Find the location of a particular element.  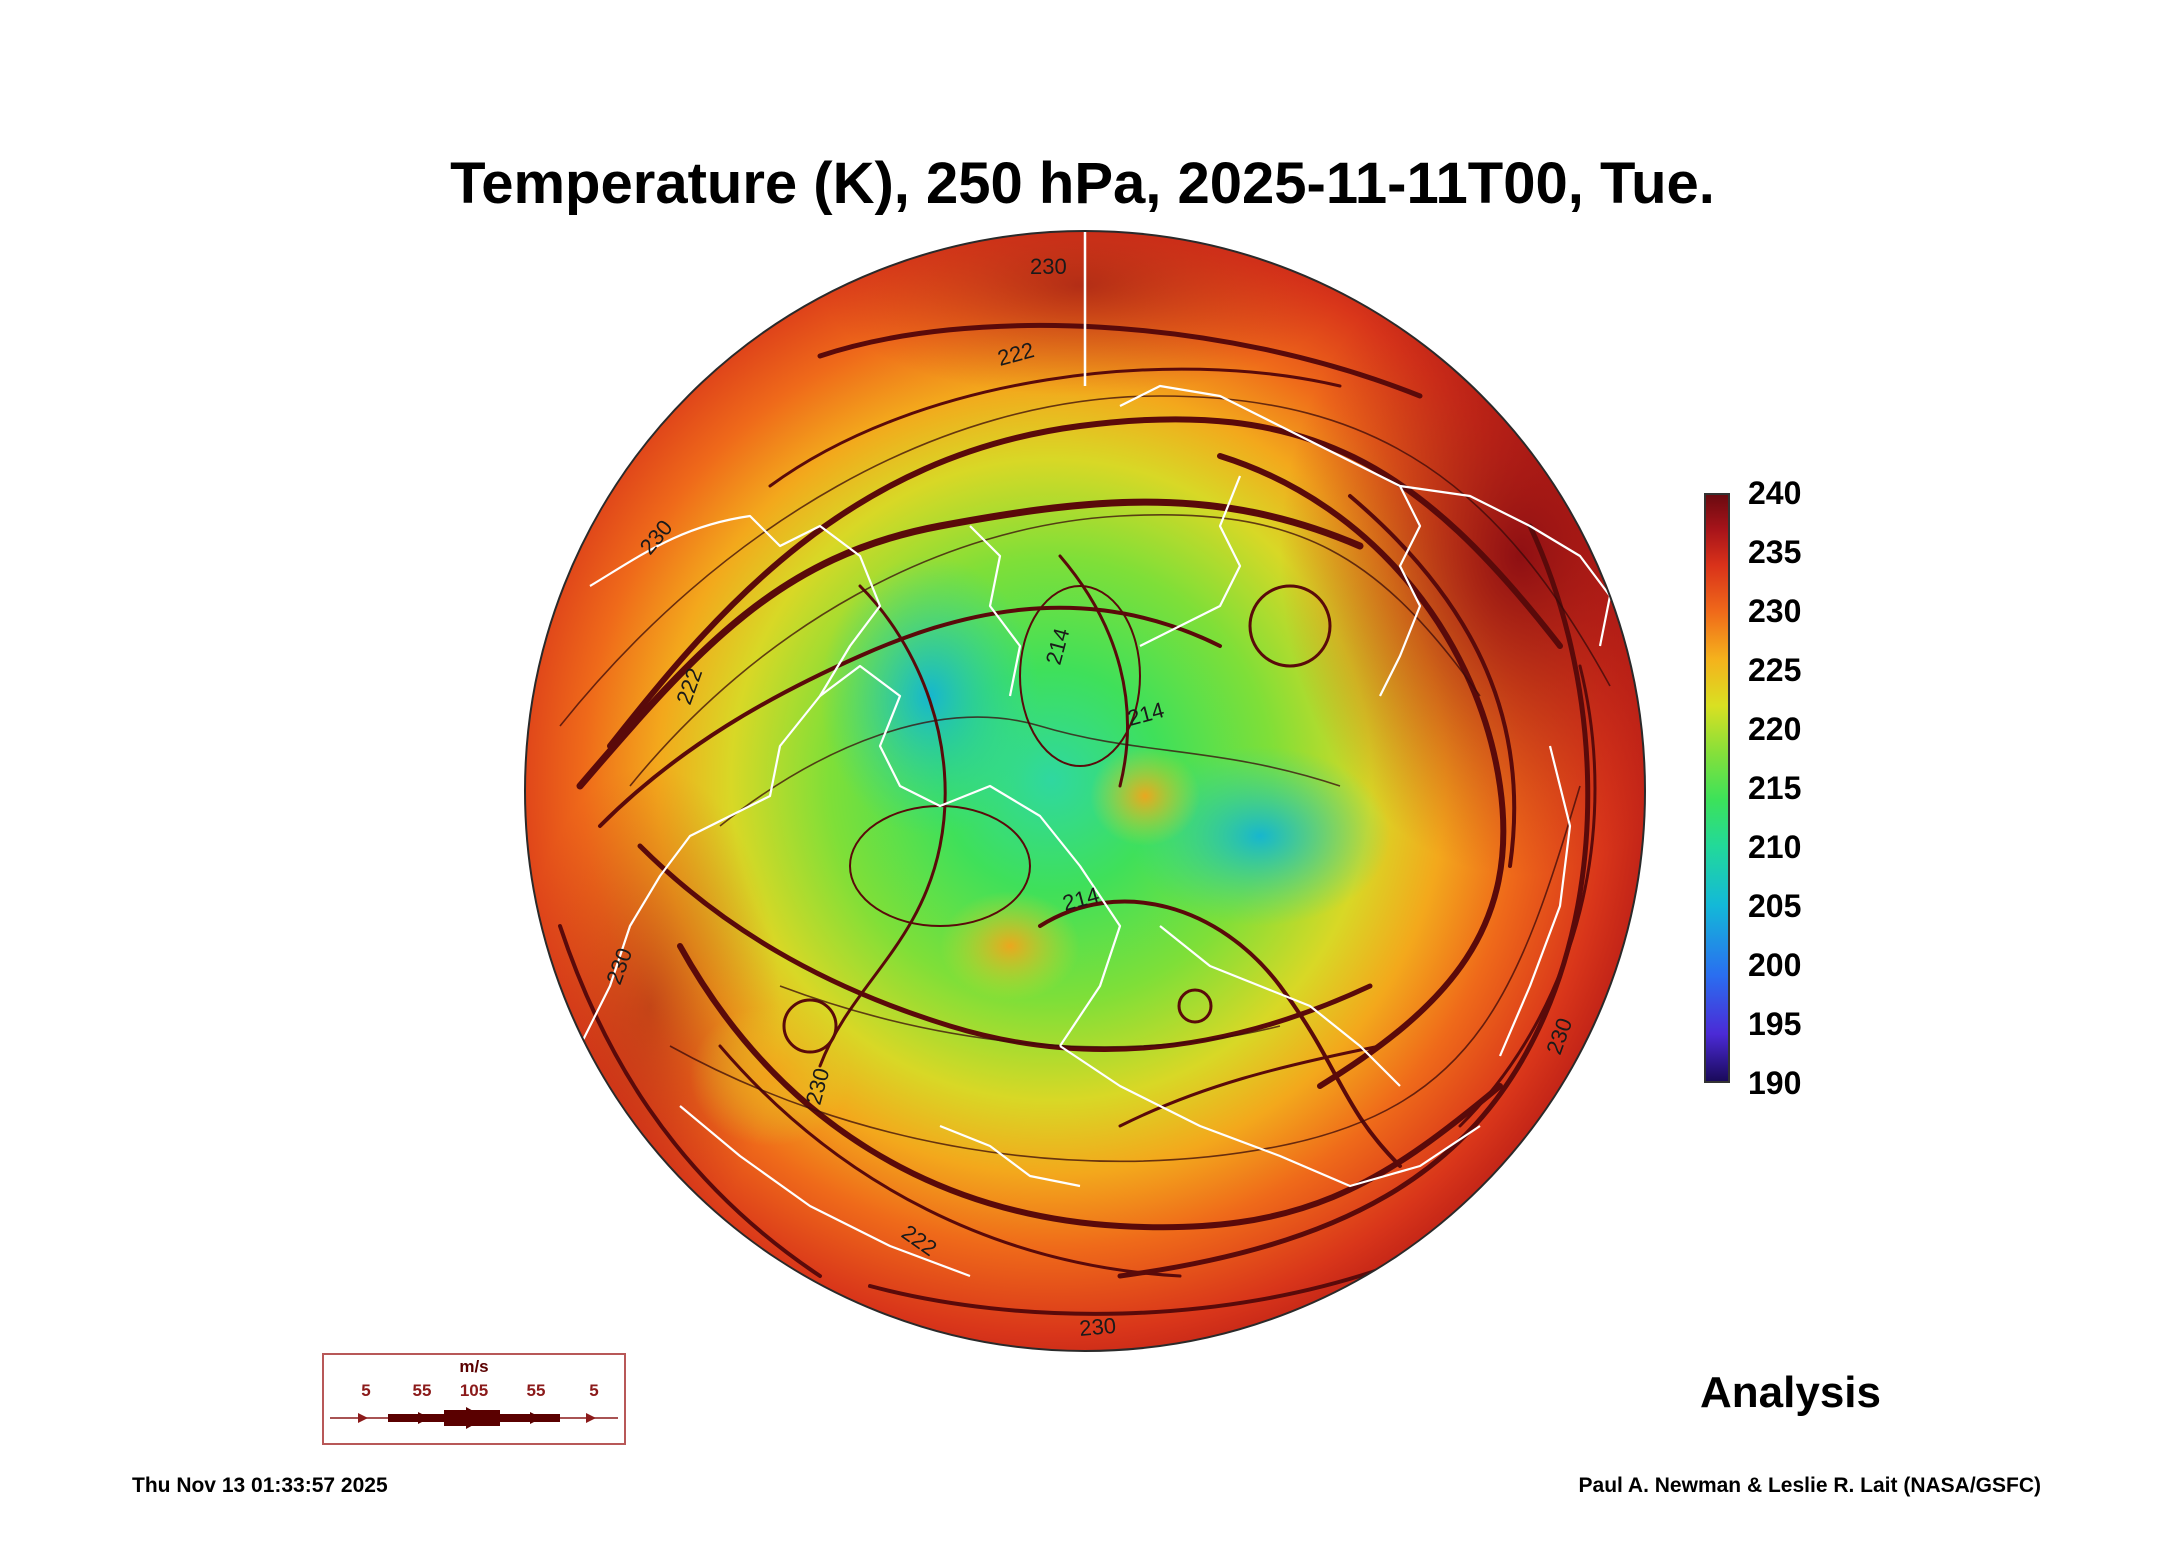

analysis-label: Analysis is located at coordinates (1790, 1392).